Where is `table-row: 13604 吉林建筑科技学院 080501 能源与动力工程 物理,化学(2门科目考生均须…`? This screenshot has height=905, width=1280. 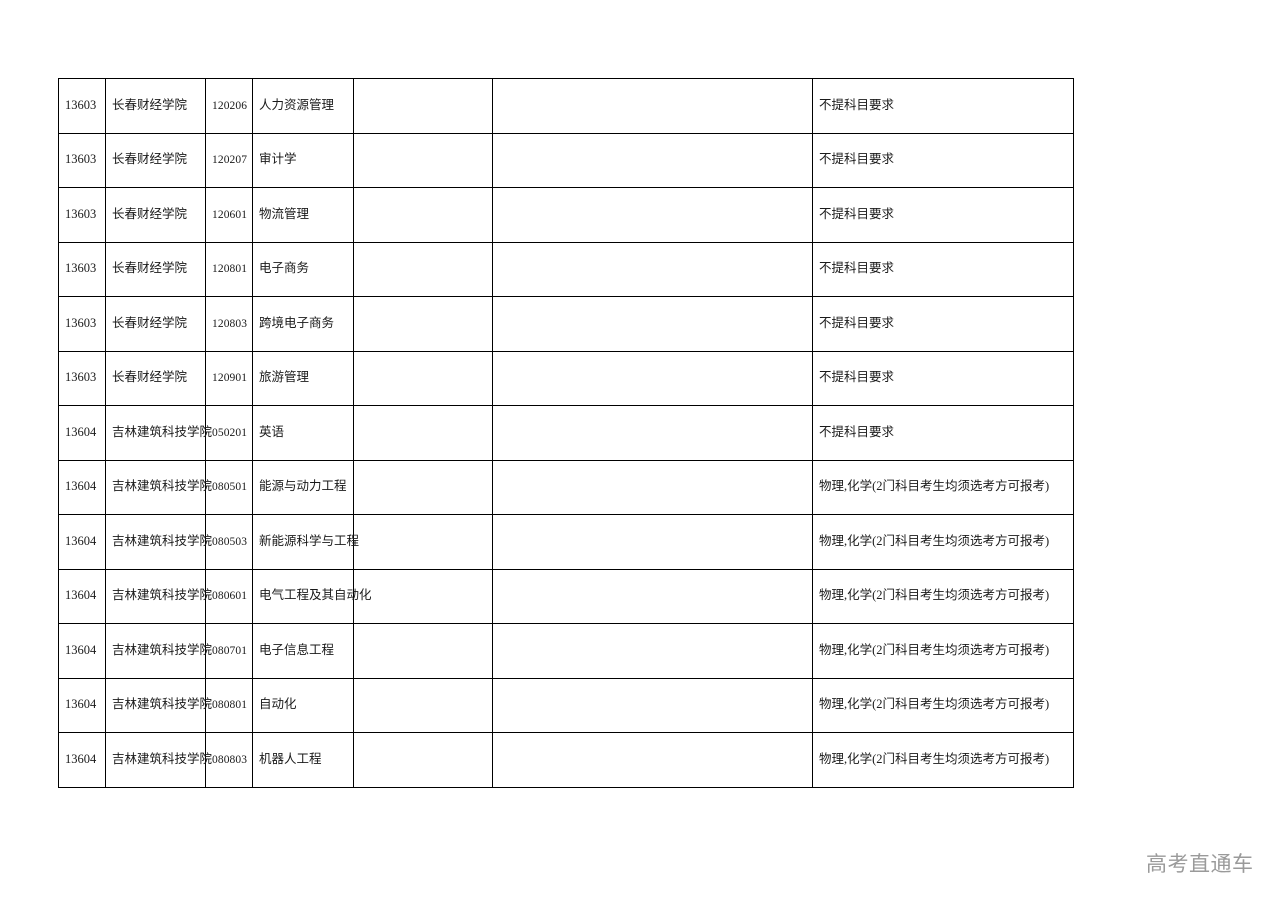 table-row: 13604 吉林建筑科技学院 080501 能源与动力工程 物理,化学(2门科目考生均须… is located at coordinates (566, 487).